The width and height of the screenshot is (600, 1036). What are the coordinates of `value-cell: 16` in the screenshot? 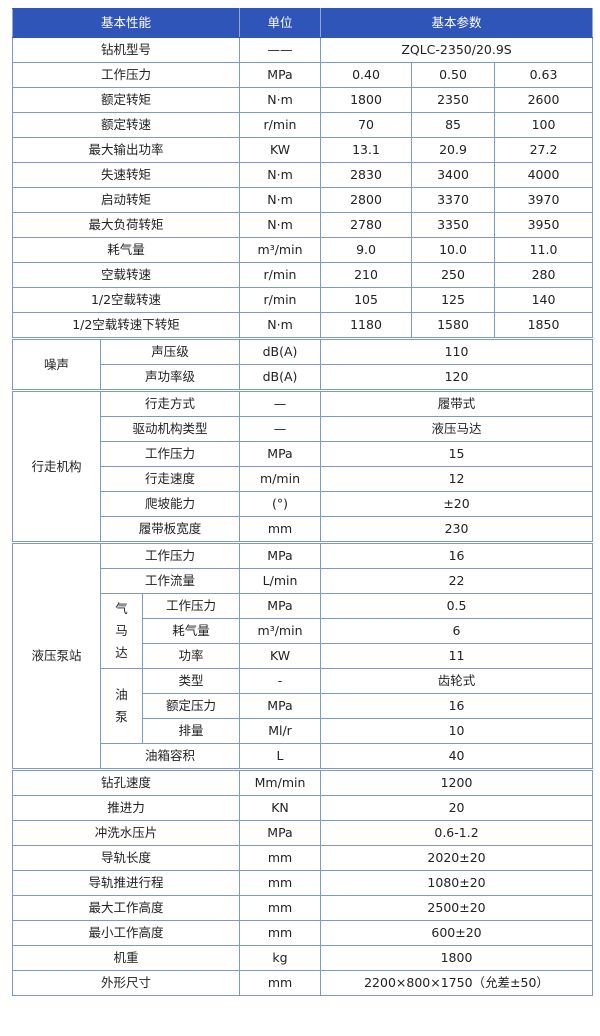 It's located at (457, 706).